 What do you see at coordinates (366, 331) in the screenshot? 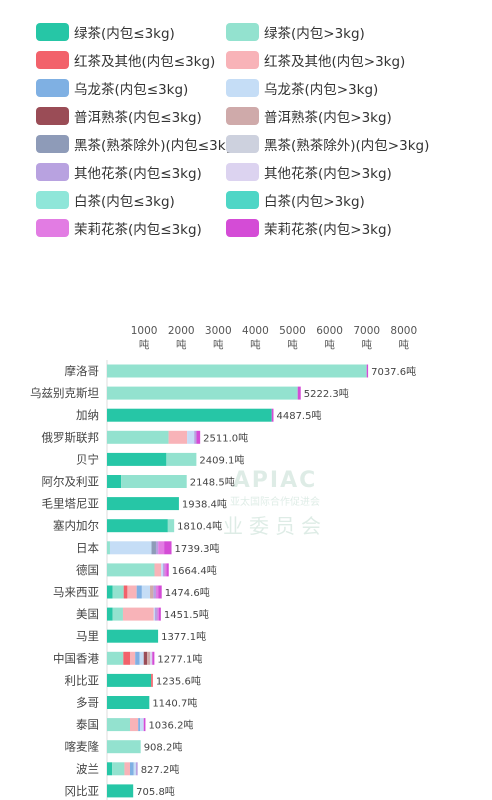
I see `x-tick-label: 7000` at bounding box center [366, 331].